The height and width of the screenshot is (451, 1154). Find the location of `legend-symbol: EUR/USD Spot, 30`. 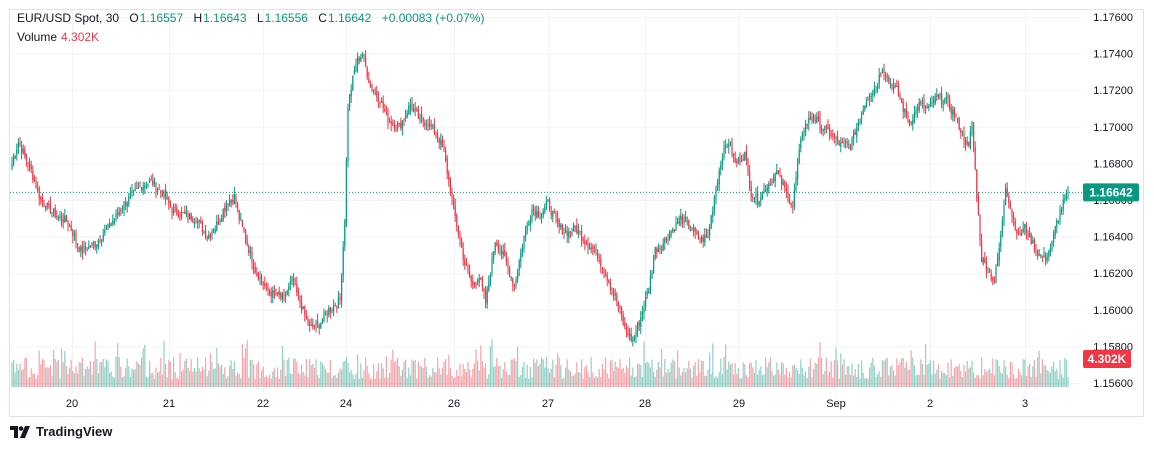

legend-symbol: EUR/USD Spot, 30 is located at coordinates (68, 18).